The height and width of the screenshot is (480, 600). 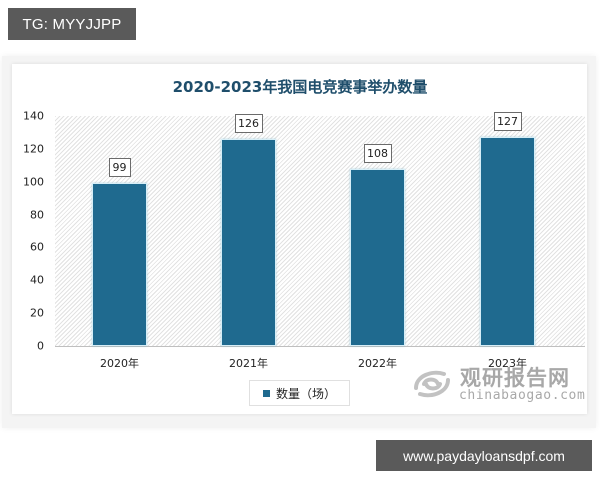 I want to click on y-tick-label: 20, so click(x=37, y=313).